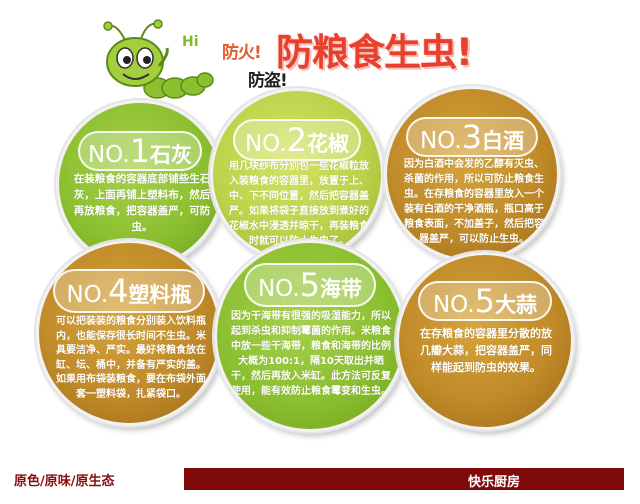  I want to click on tip-body: 在存粮食的容器里分散的放几瓣大蒜，把容器盖严，同样能起到防虫的效果。, so click(486, 350).